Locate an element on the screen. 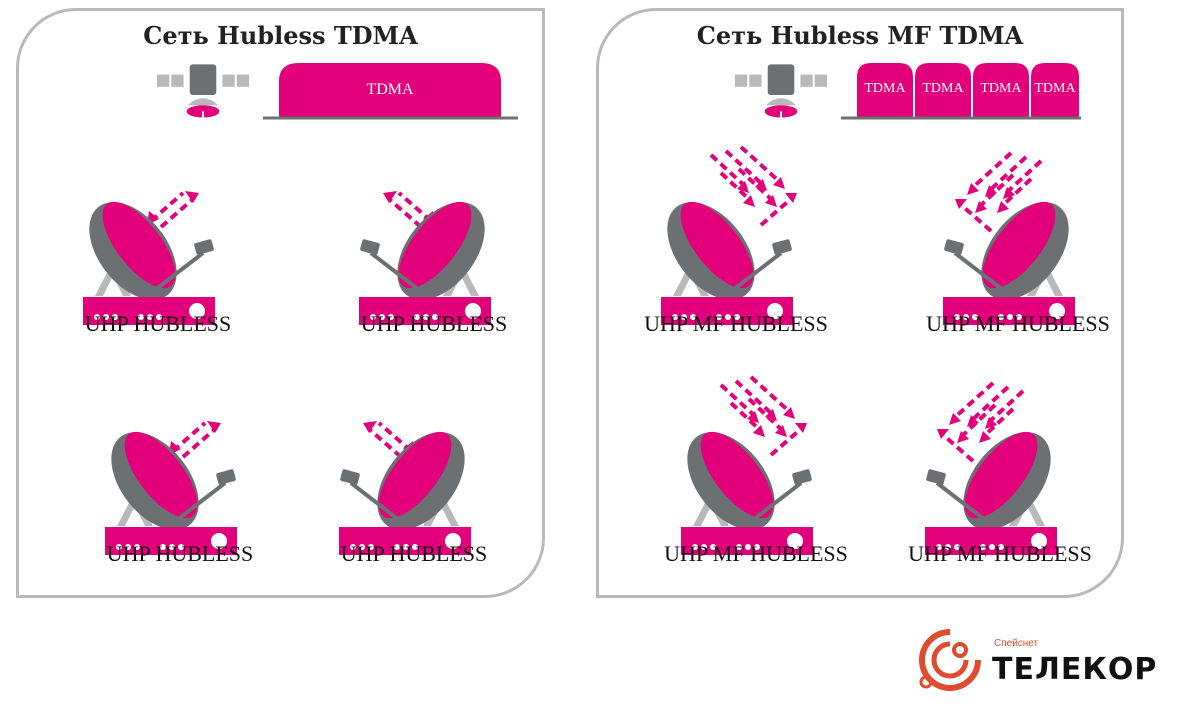 The height and width of the screenshot is (718, 1186). tdma-carrier: TDMA is located at coordinates (390, 91).